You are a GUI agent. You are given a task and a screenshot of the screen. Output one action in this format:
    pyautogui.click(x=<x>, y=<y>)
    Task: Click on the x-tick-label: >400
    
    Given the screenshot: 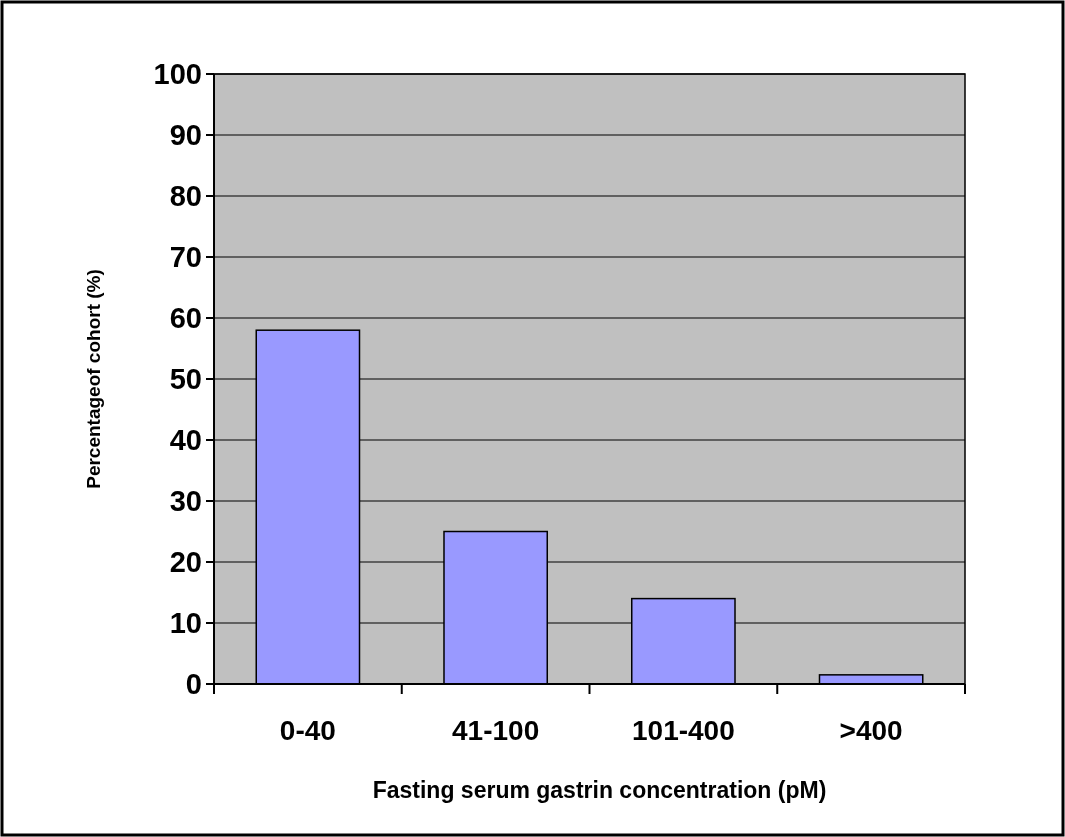 What is the action you would take?
    pyautogui.click(x=871, y=730)
    